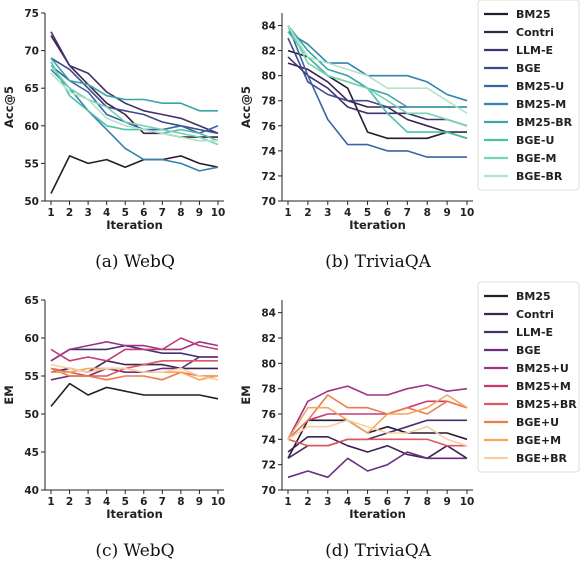 The image size is (581, 568). I want to click on legend-entry: Contri, so click(535, 32).